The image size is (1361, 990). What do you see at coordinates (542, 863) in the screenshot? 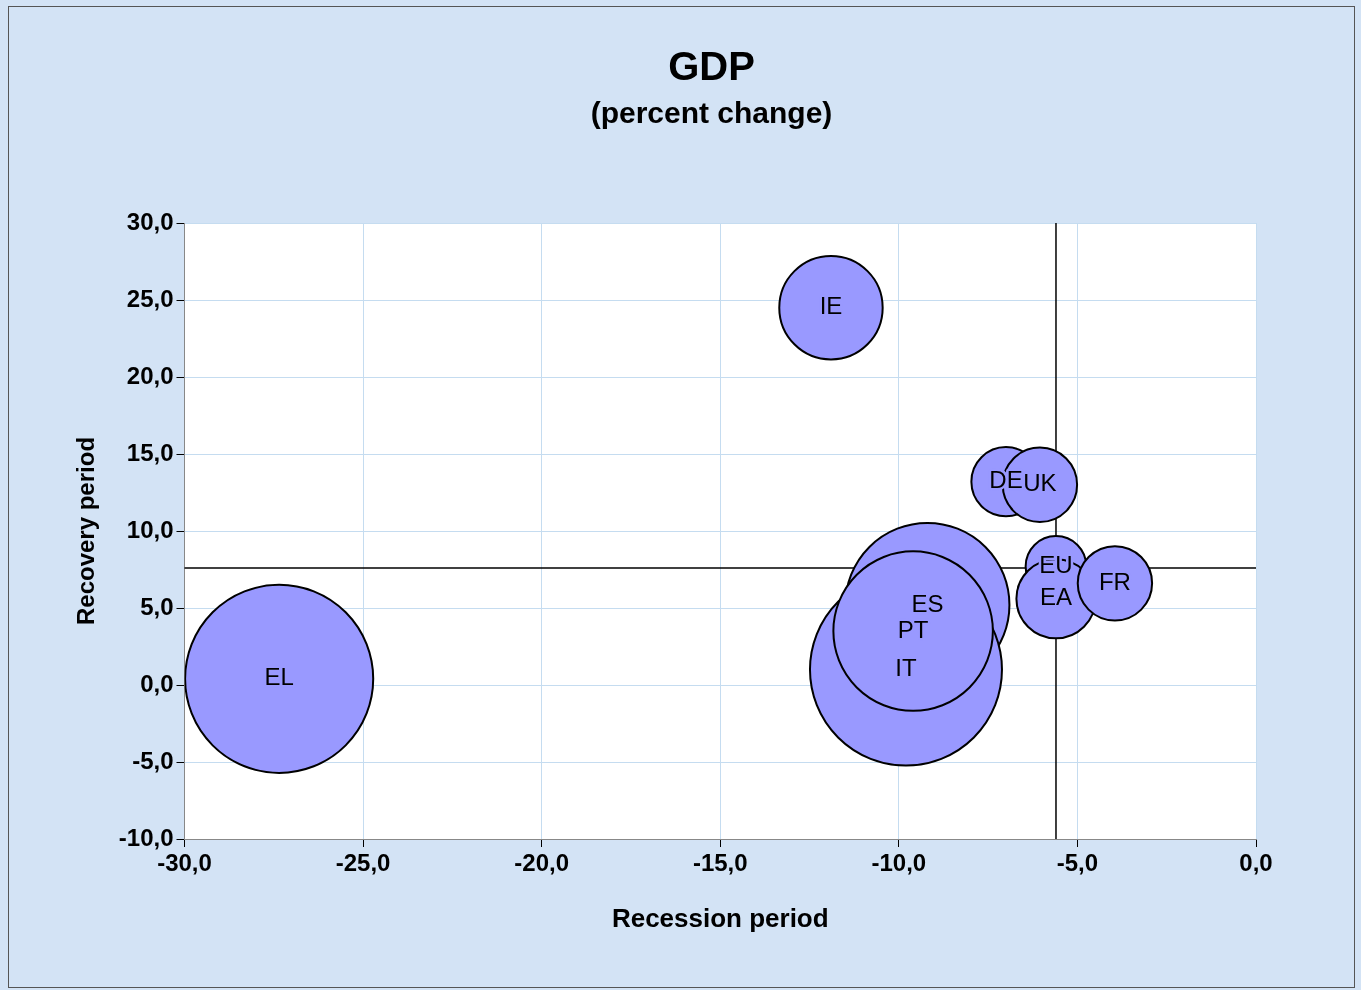
I see `x-tick-label: -20,0` at bounding box center [542, 863].